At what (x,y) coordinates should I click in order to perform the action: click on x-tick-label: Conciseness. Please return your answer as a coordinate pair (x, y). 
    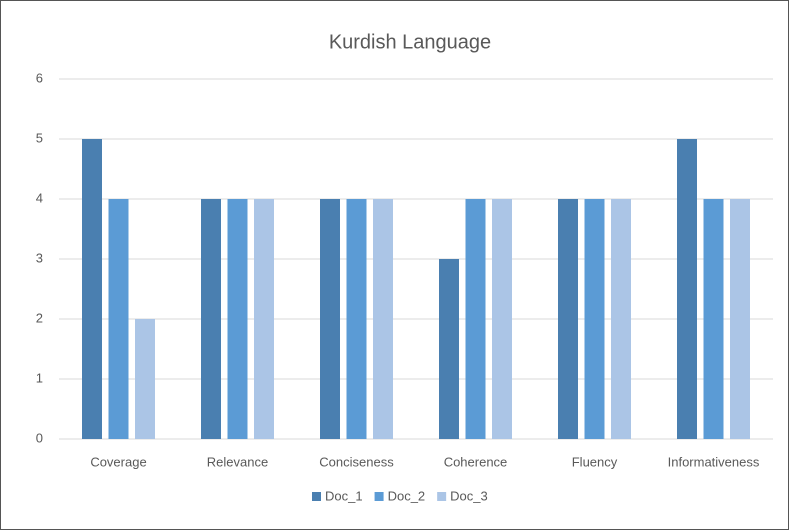
    Looking at the image, I should click on (356, 461).